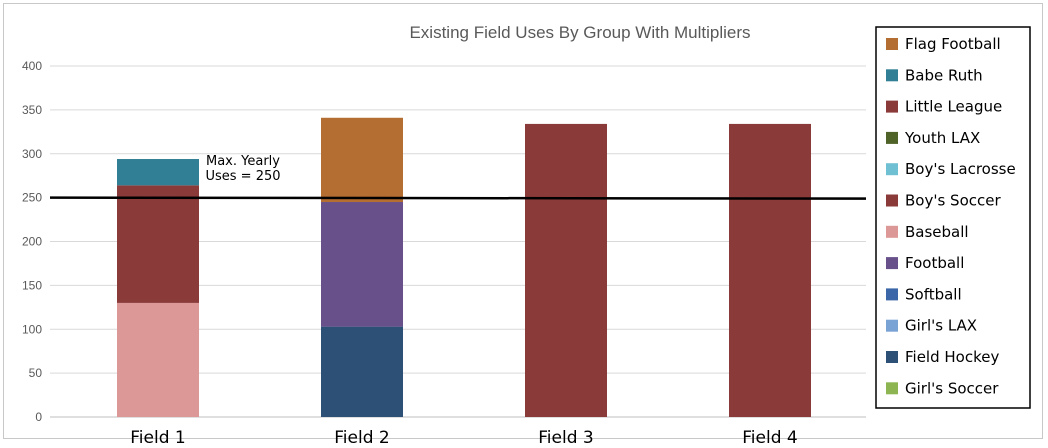 The image size is (1048, 448). Describe the element at coordinates (953, 107) in the screenshot. I see `legend-label: Little League` at that location.